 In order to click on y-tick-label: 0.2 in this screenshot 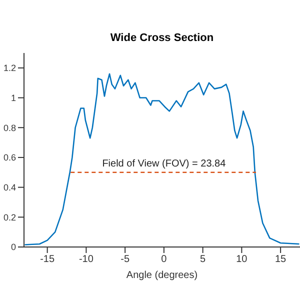, I will do `click(9, 217)`.